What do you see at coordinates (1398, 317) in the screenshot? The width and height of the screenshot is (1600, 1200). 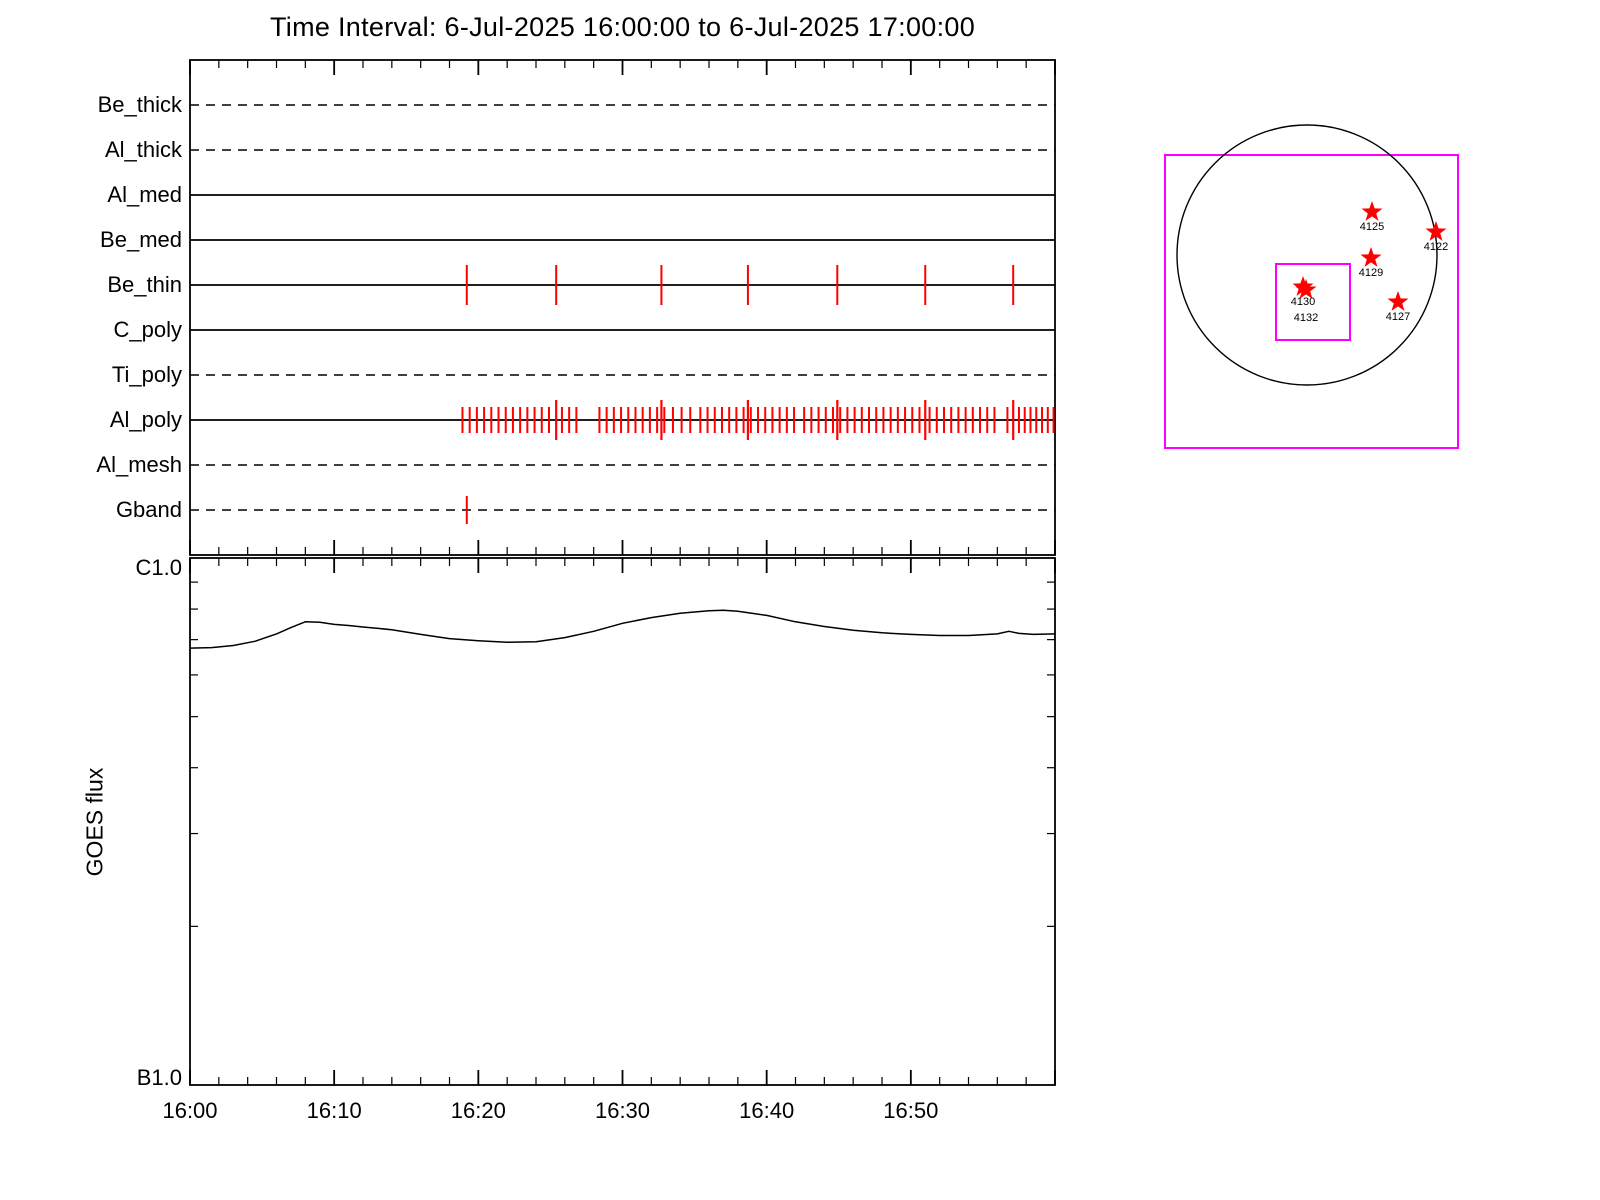 I see `active-region-label-4127: 4127` at bounding box center [1398, 317].